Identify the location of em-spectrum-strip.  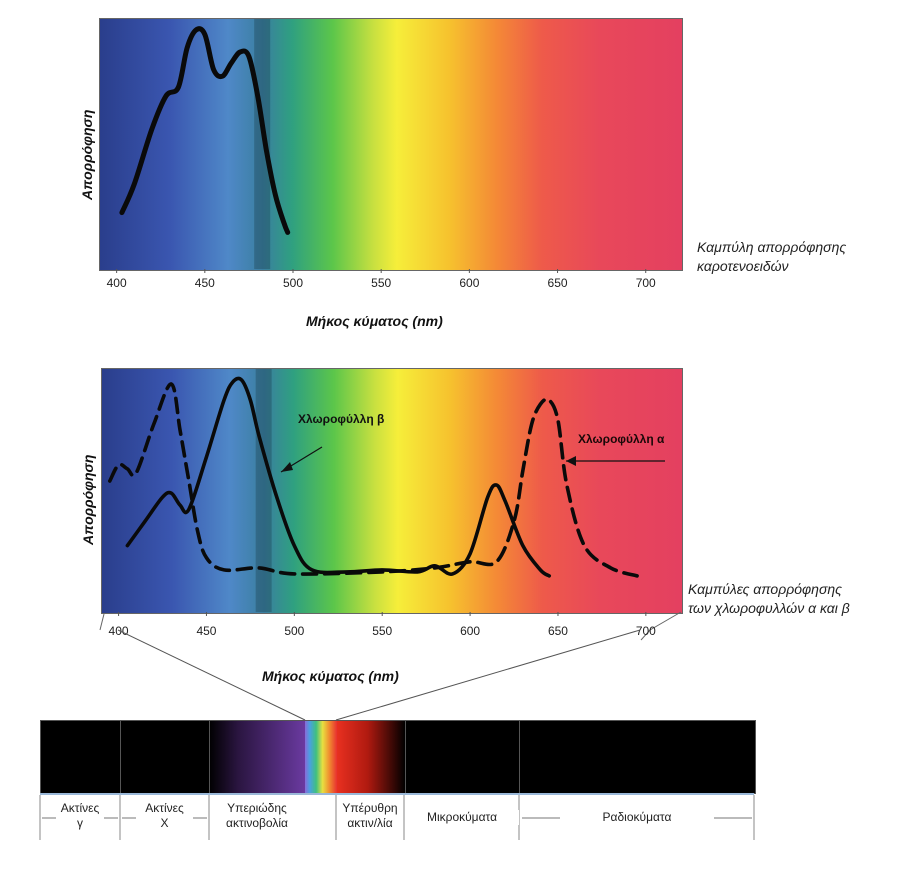
(398, 757).